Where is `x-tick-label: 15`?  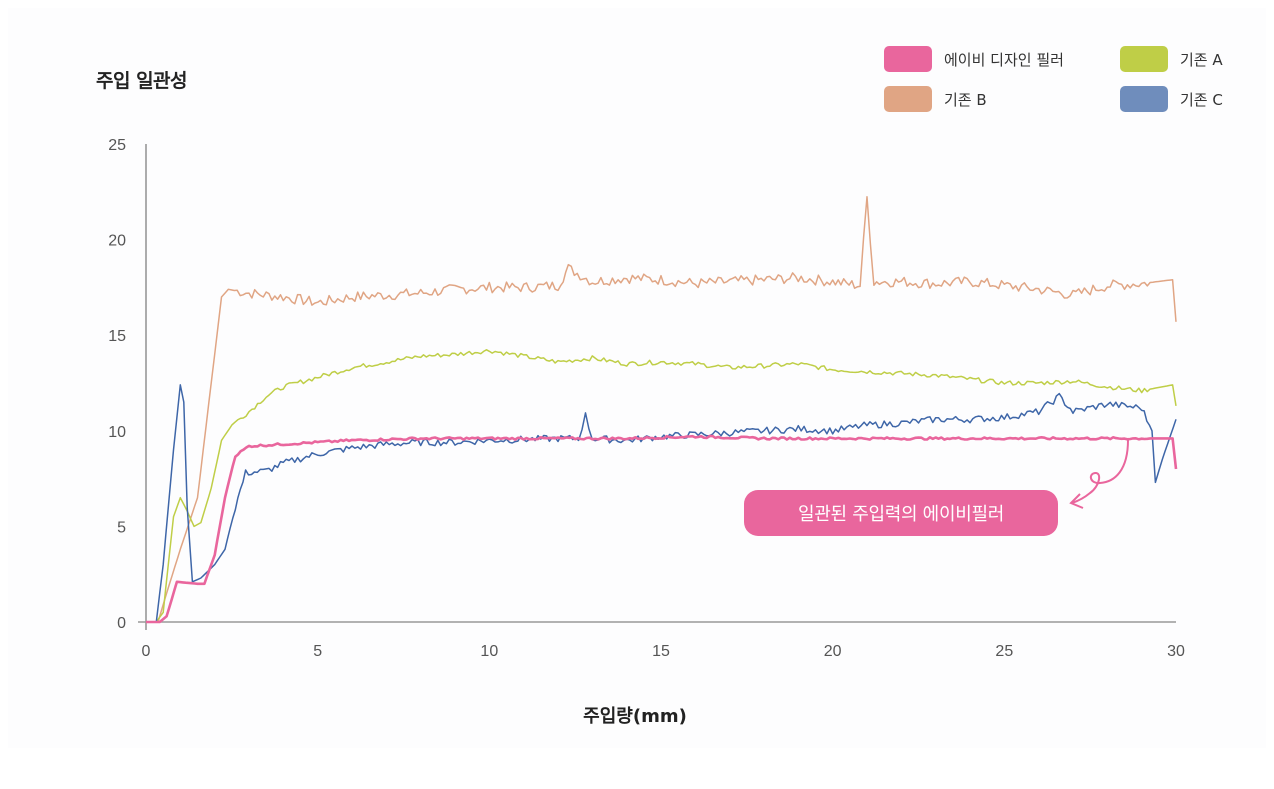 x-tick-label: 15 is located at coordinates (661, 651).